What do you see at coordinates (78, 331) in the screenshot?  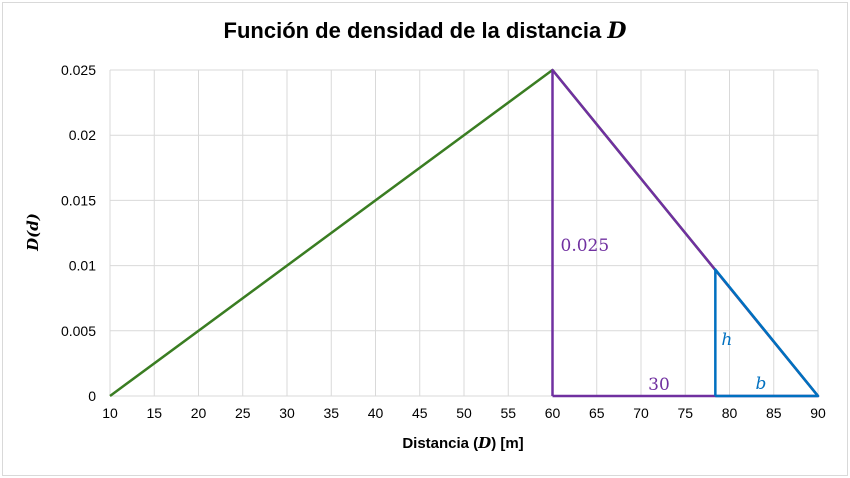 I see `y-tick-label: 0.005` at bounding box center [78, 331].